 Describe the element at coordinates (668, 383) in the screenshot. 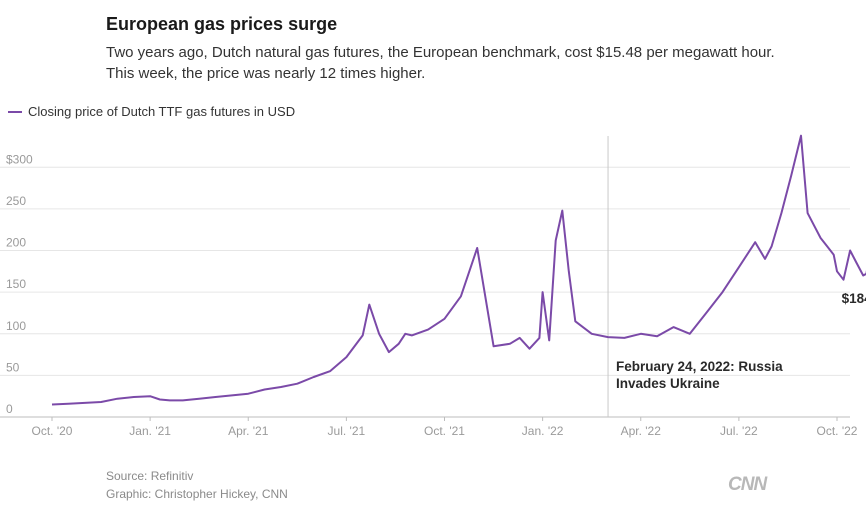

I see `annotation-text-line2: Invades Ukraine` at that location.